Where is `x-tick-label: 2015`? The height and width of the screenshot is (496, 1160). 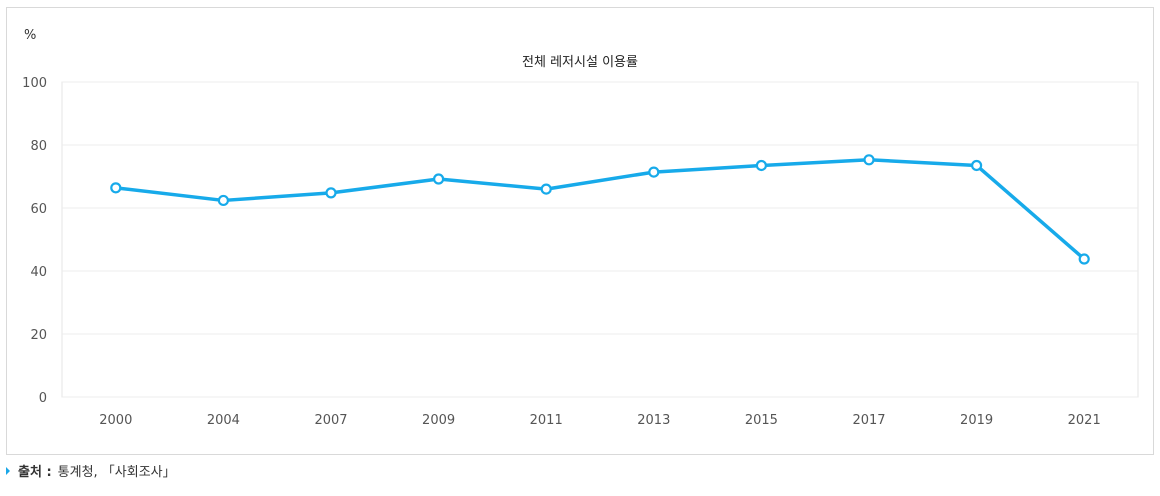 x-tick-label: 2015 is located at coordinates (761, 420).